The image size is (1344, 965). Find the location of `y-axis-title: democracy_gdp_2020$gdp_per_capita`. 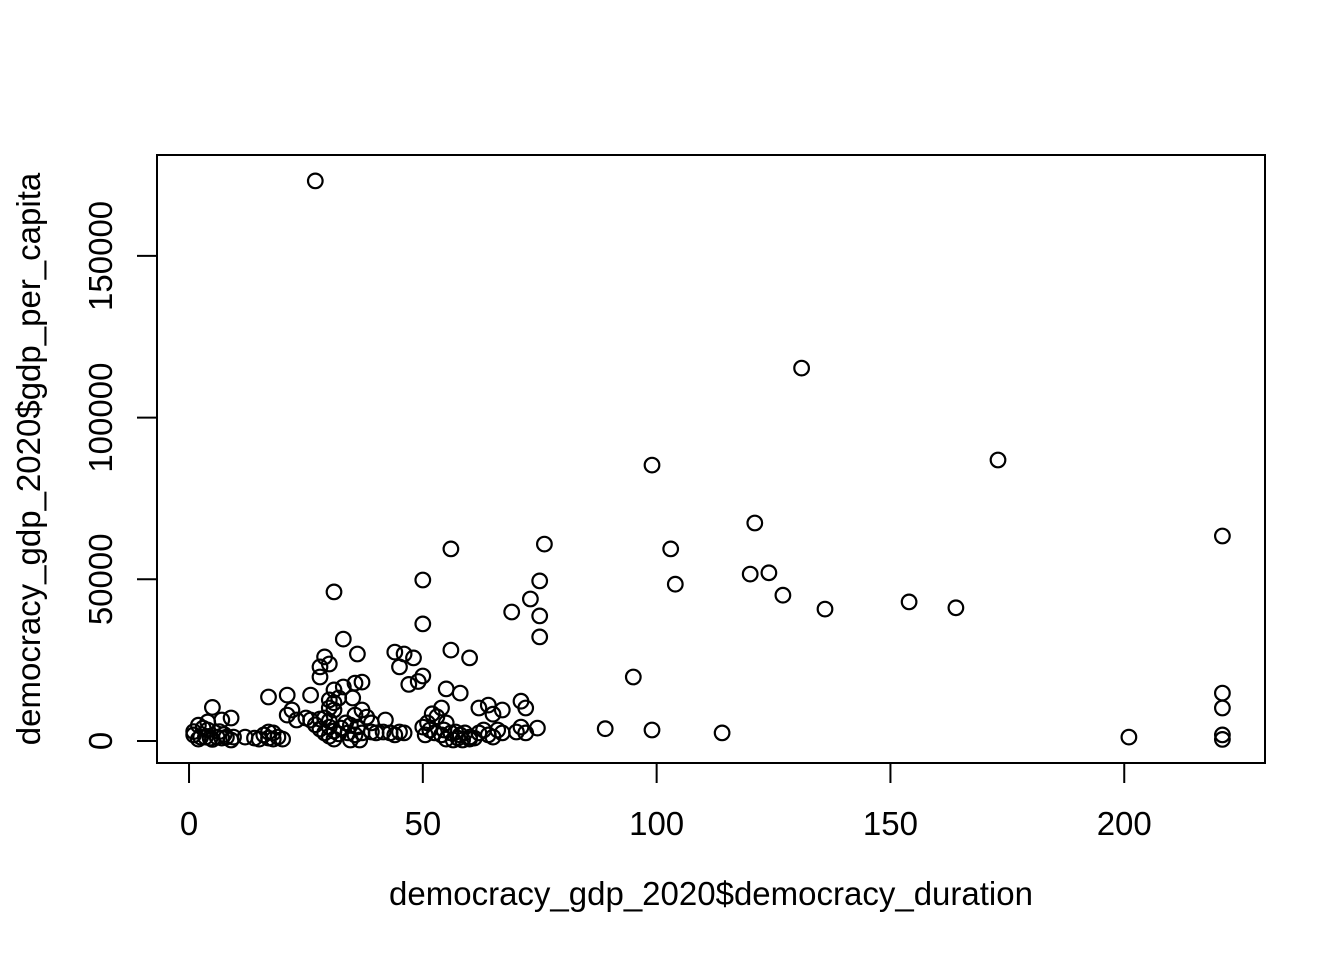

y-axis-title: democracy_gdp_2020$gdp_per_capita is located at coordinates (28, 458).